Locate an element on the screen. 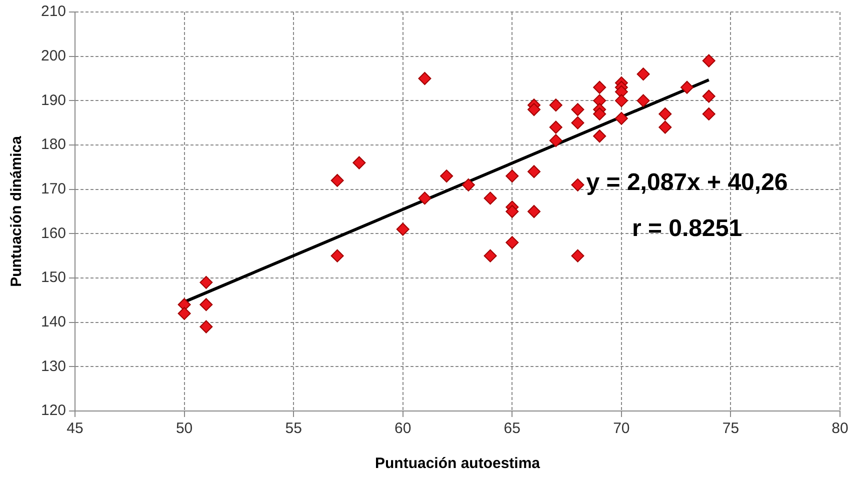  y-tick-label: 120 is located at coordinates (53, 411).